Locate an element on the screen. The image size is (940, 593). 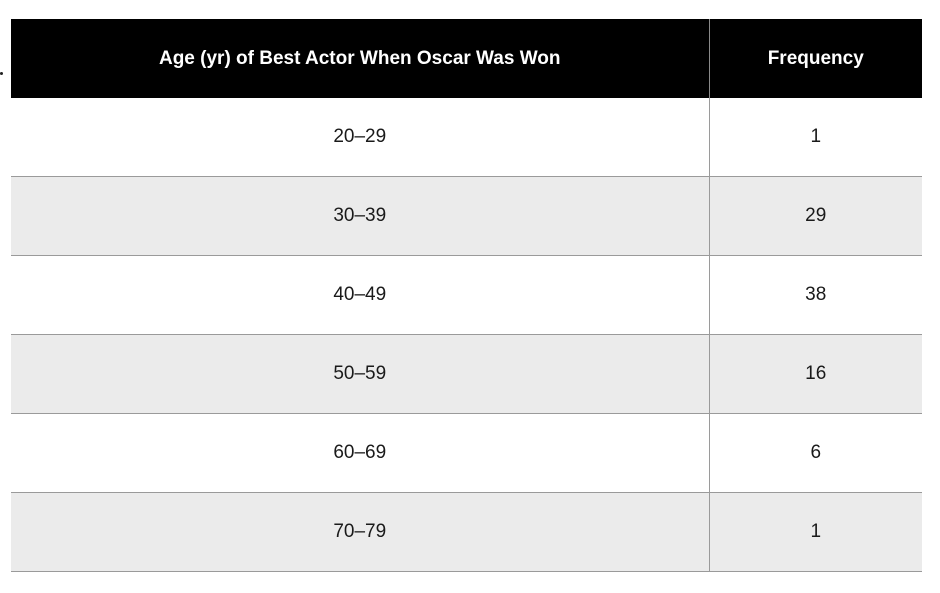
age-range-cell: 50–59 is located at coordinates (360, 374).